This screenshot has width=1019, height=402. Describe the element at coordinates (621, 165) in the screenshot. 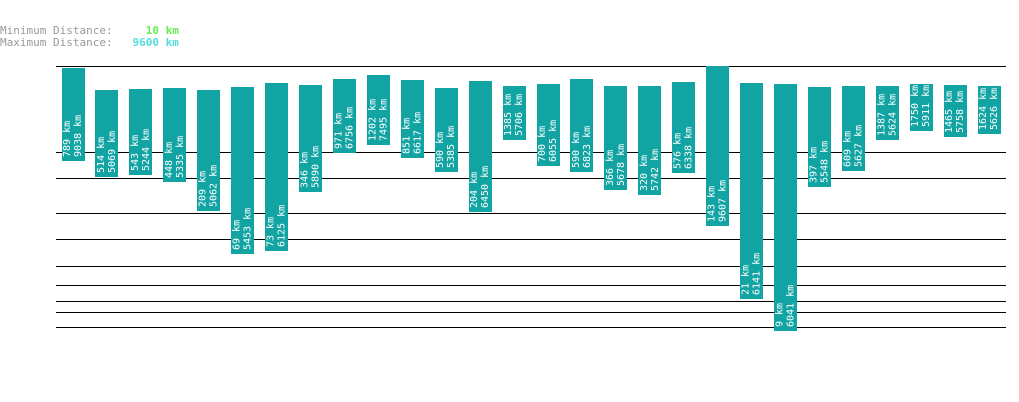

I see `bar-high-label-16: 5678 km` at that location.